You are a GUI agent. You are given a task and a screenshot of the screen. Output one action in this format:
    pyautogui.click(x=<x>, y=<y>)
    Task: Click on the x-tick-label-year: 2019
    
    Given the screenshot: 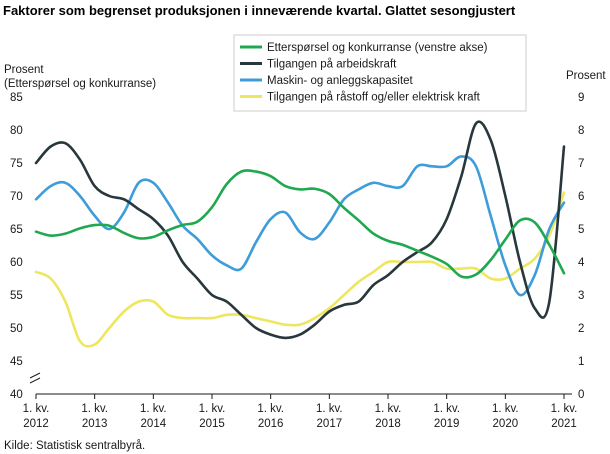 What is the action you would take?
    pyautogui.click(x=447, y=424)
    